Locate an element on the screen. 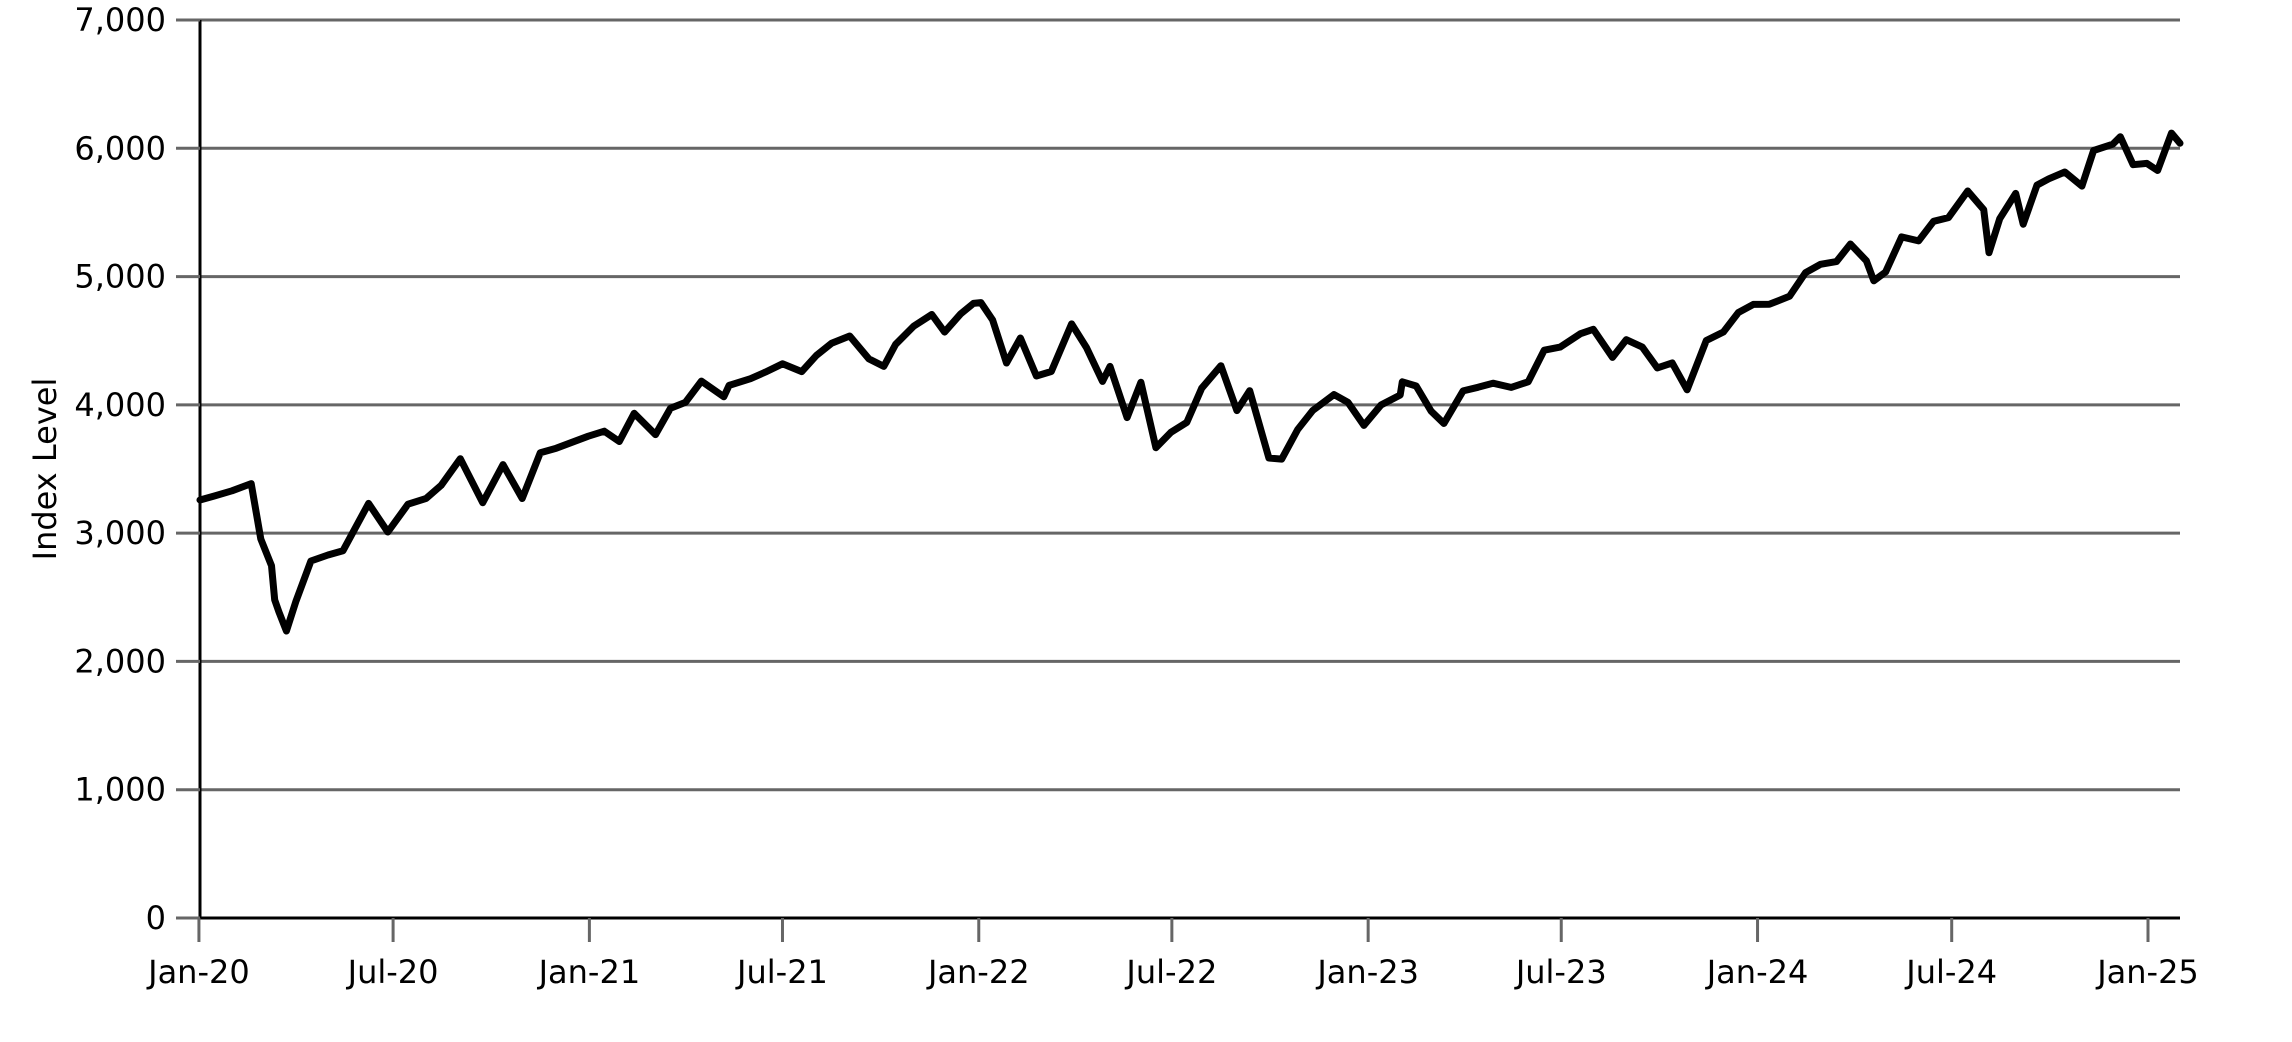 This screenshot has width=2292, height=1042. y-axis-title: Index Level is located at coordinates (45, 469).